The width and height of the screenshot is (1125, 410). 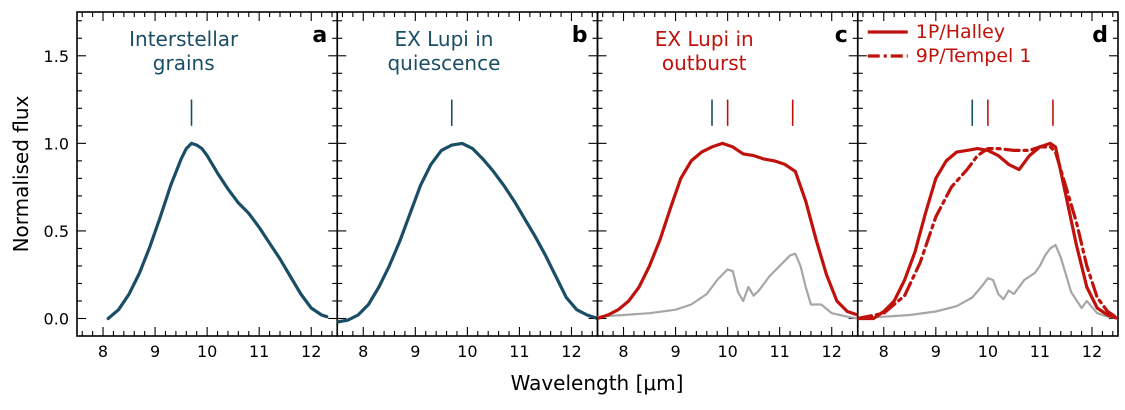 I want to click on panel-letter: c, so click(x=841, y=35).